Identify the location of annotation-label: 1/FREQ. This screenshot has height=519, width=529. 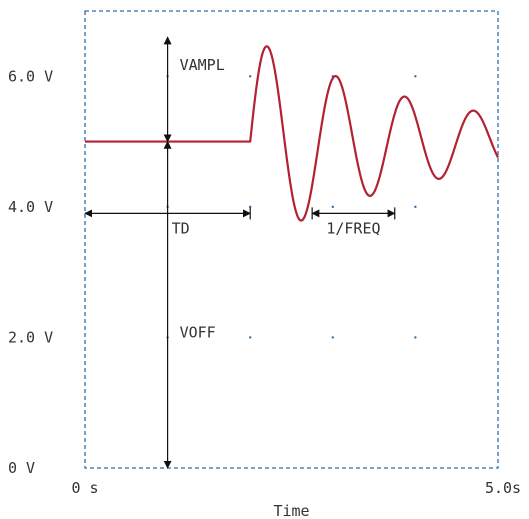
(353, 228).